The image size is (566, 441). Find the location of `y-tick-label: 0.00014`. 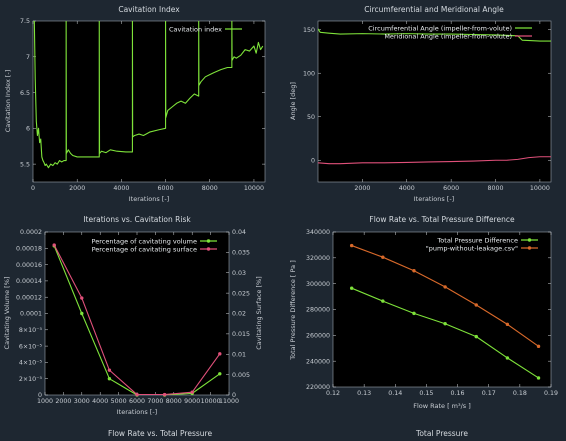

y-tick-label: 0.00014 is located at coordinates (29, 281).